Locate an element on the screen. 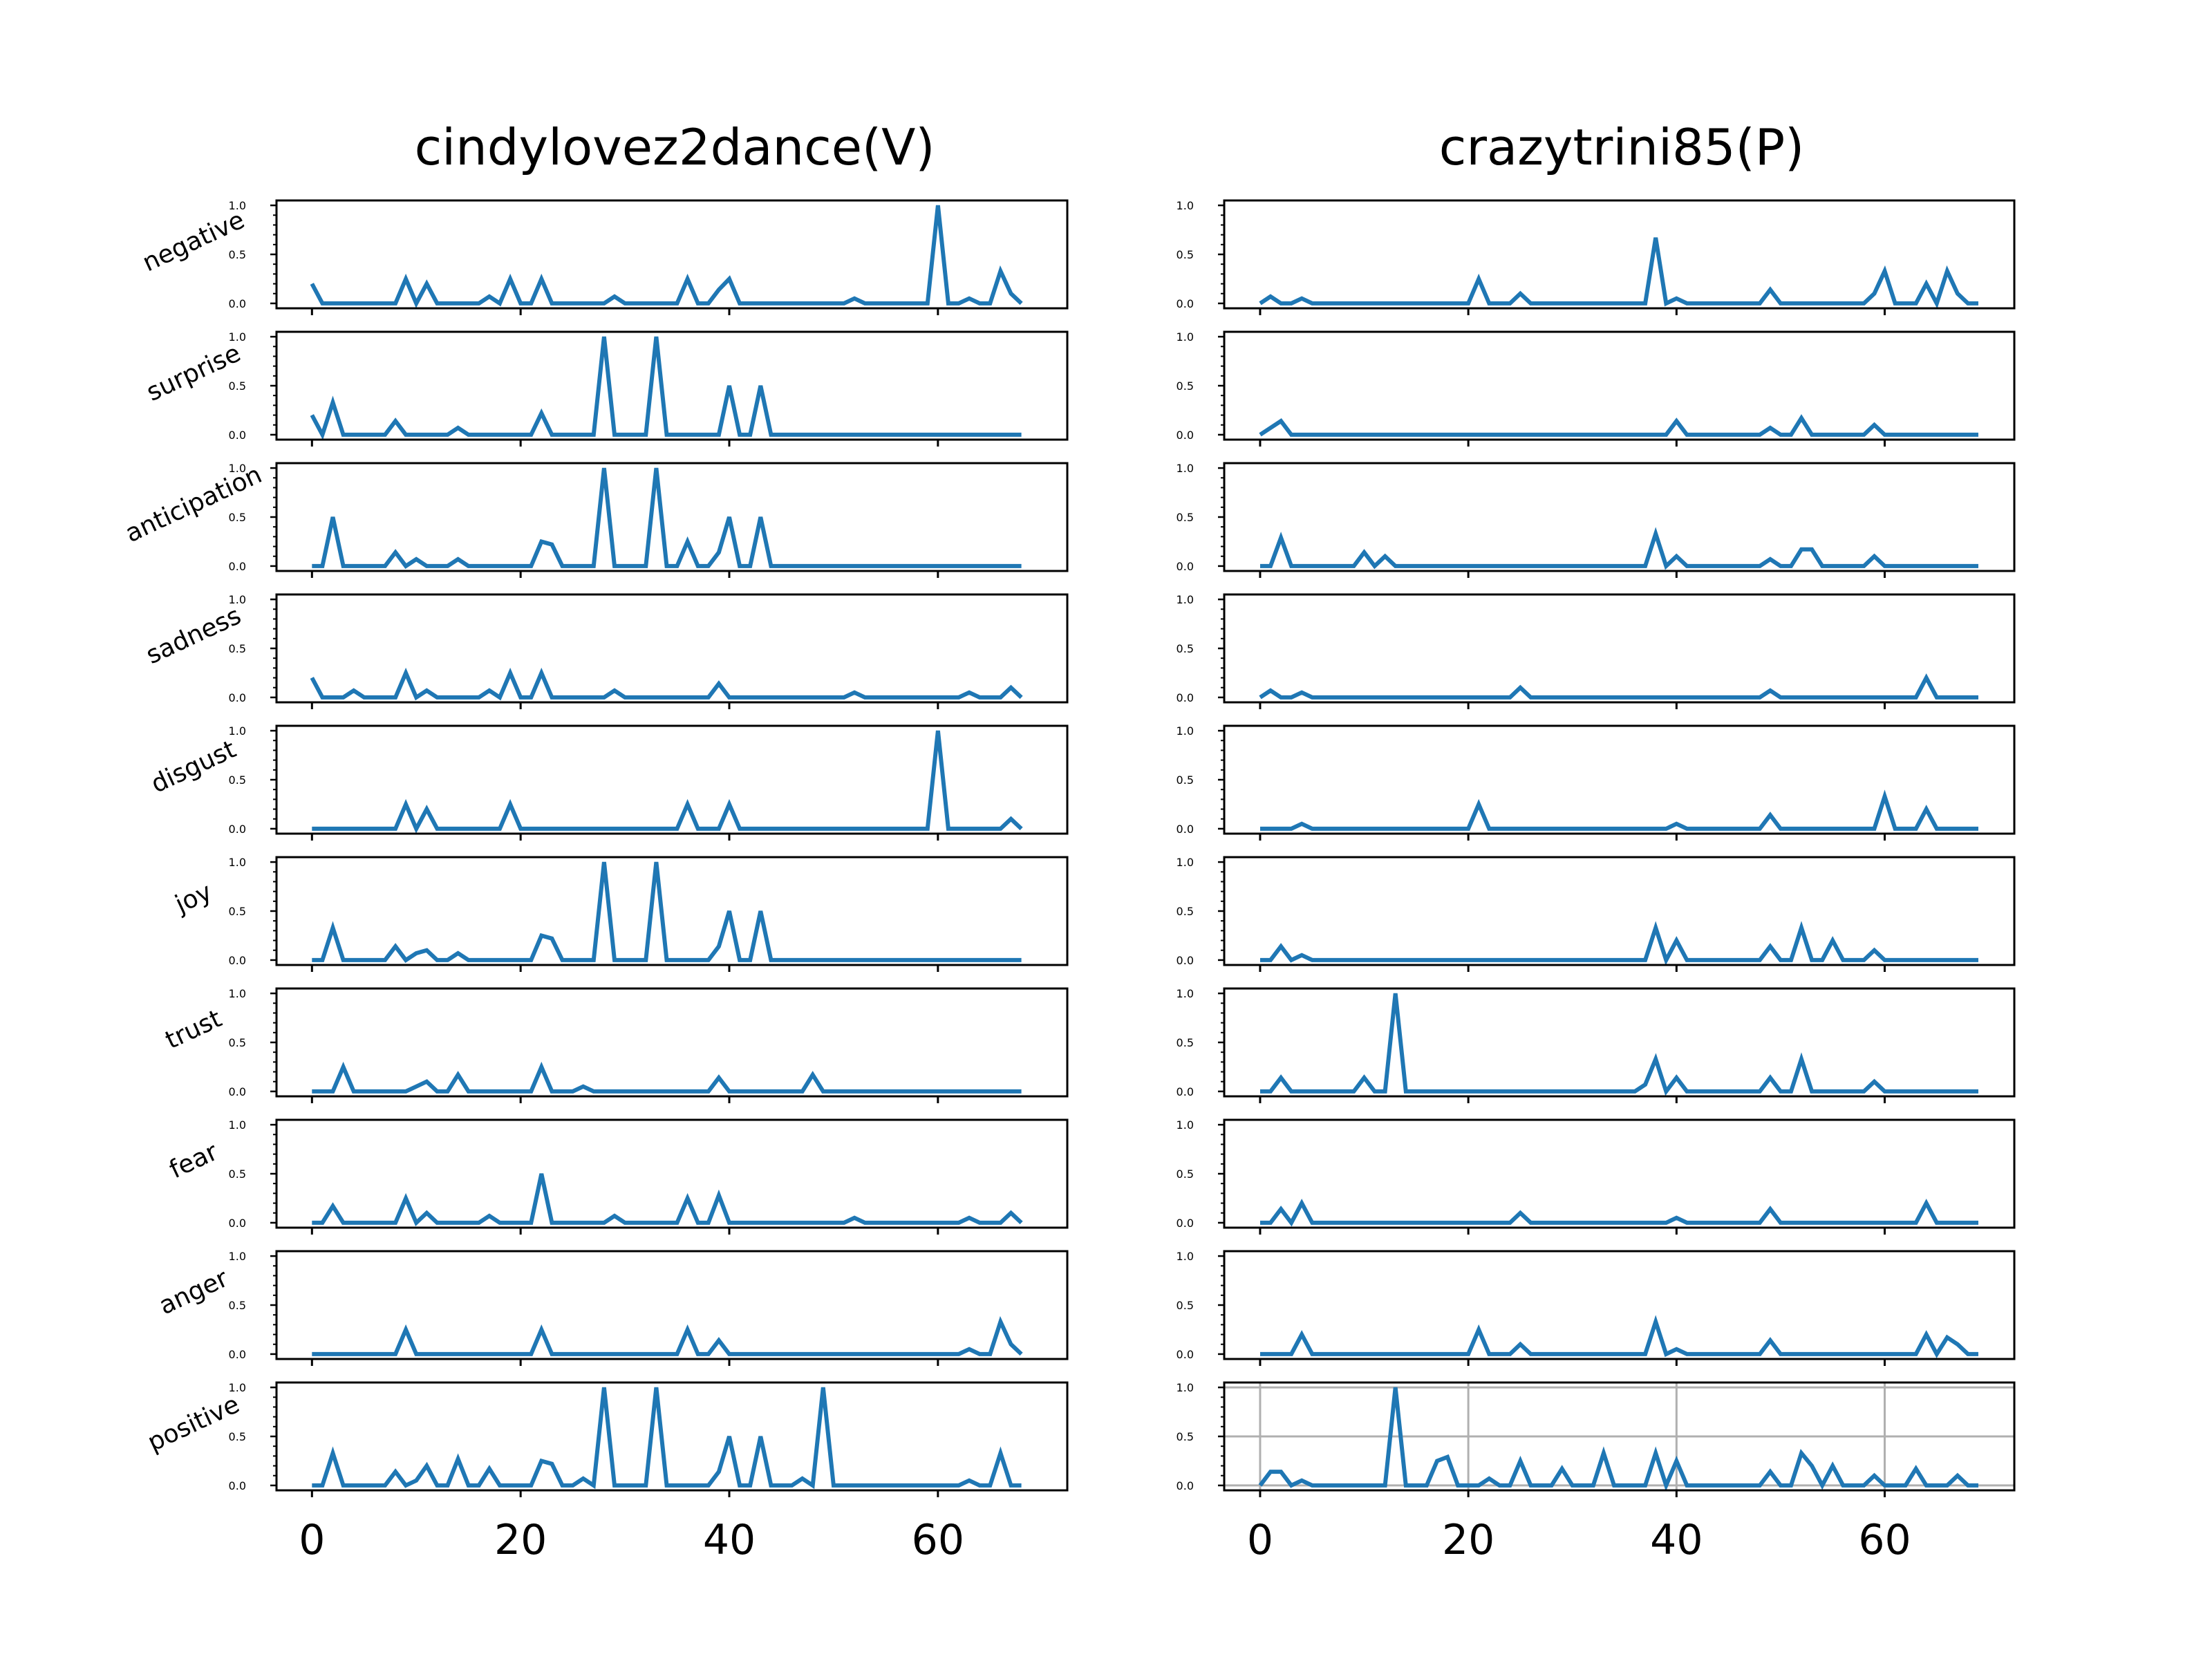 Image resolution: width=2212 pixels, height=1659 pixels. subplot-right-trust: 0.0 0.5 1.0 is located at coordinates (1596, 1045).